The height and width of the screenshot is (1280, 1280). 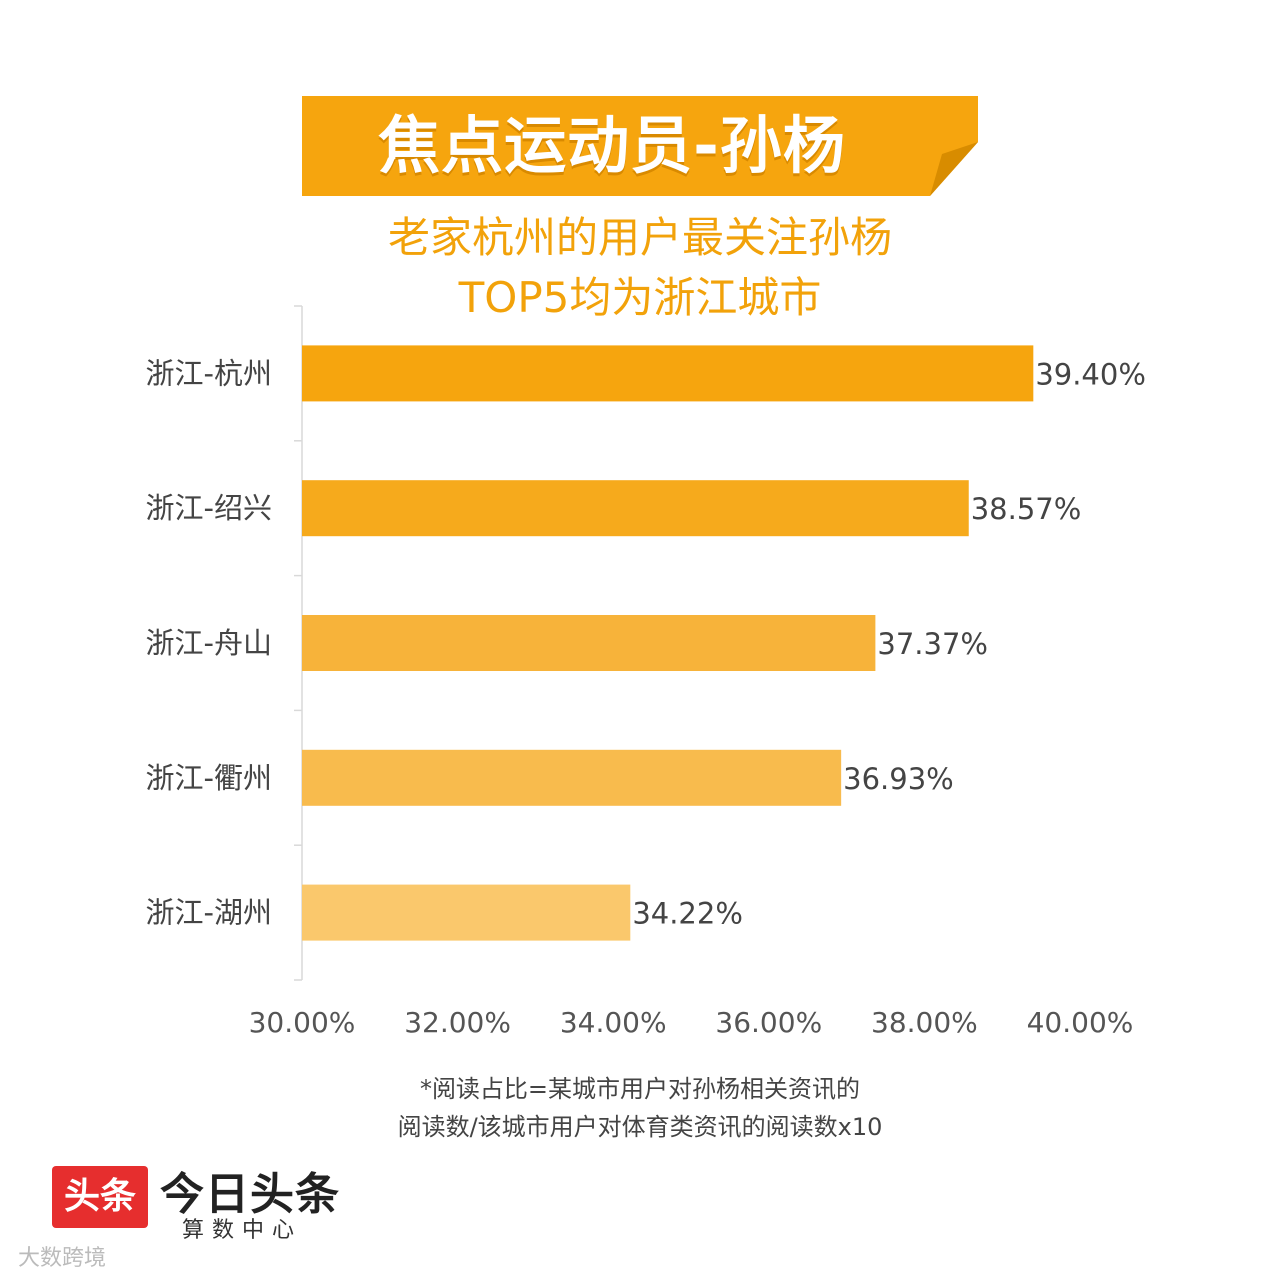 What do you see at coordinates (209, 778) in the screenshot?
I see `category-label: 浙江-衢州` at bounding box center [209, 778].